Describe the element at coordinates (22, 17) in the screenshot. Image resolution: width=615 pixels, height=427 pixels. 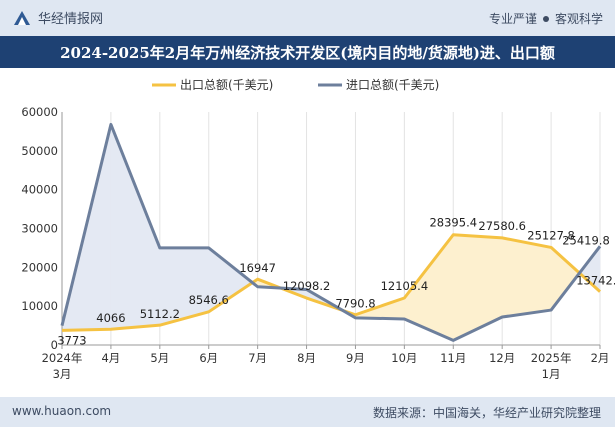
I see `huajing-logo-icon` at that location.